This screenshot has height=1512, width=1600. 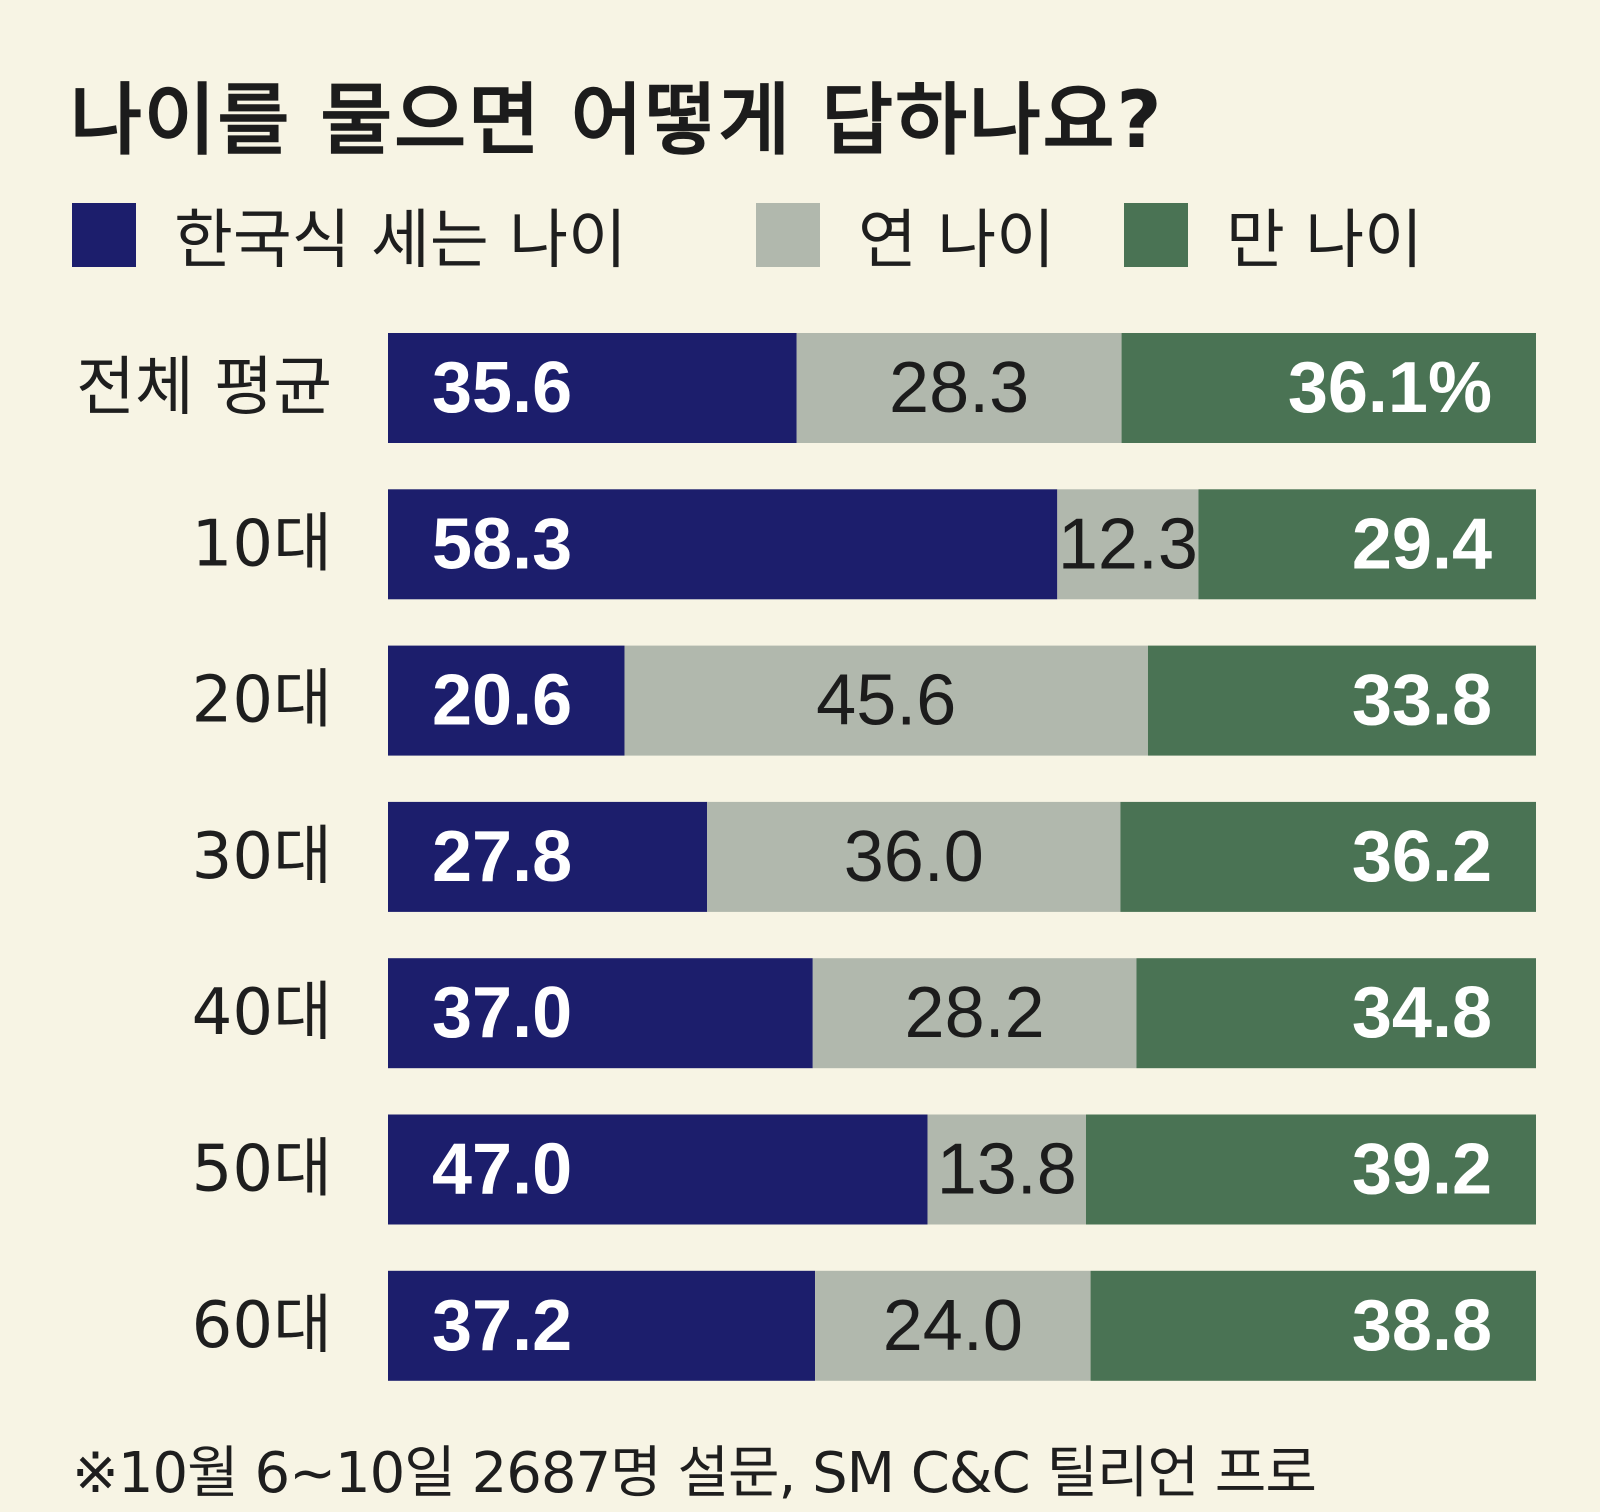 What do you see at coordinates (502, 1170) in the screenshot?
I see `data-label: 47.0` at bounding box center [502, 1170].